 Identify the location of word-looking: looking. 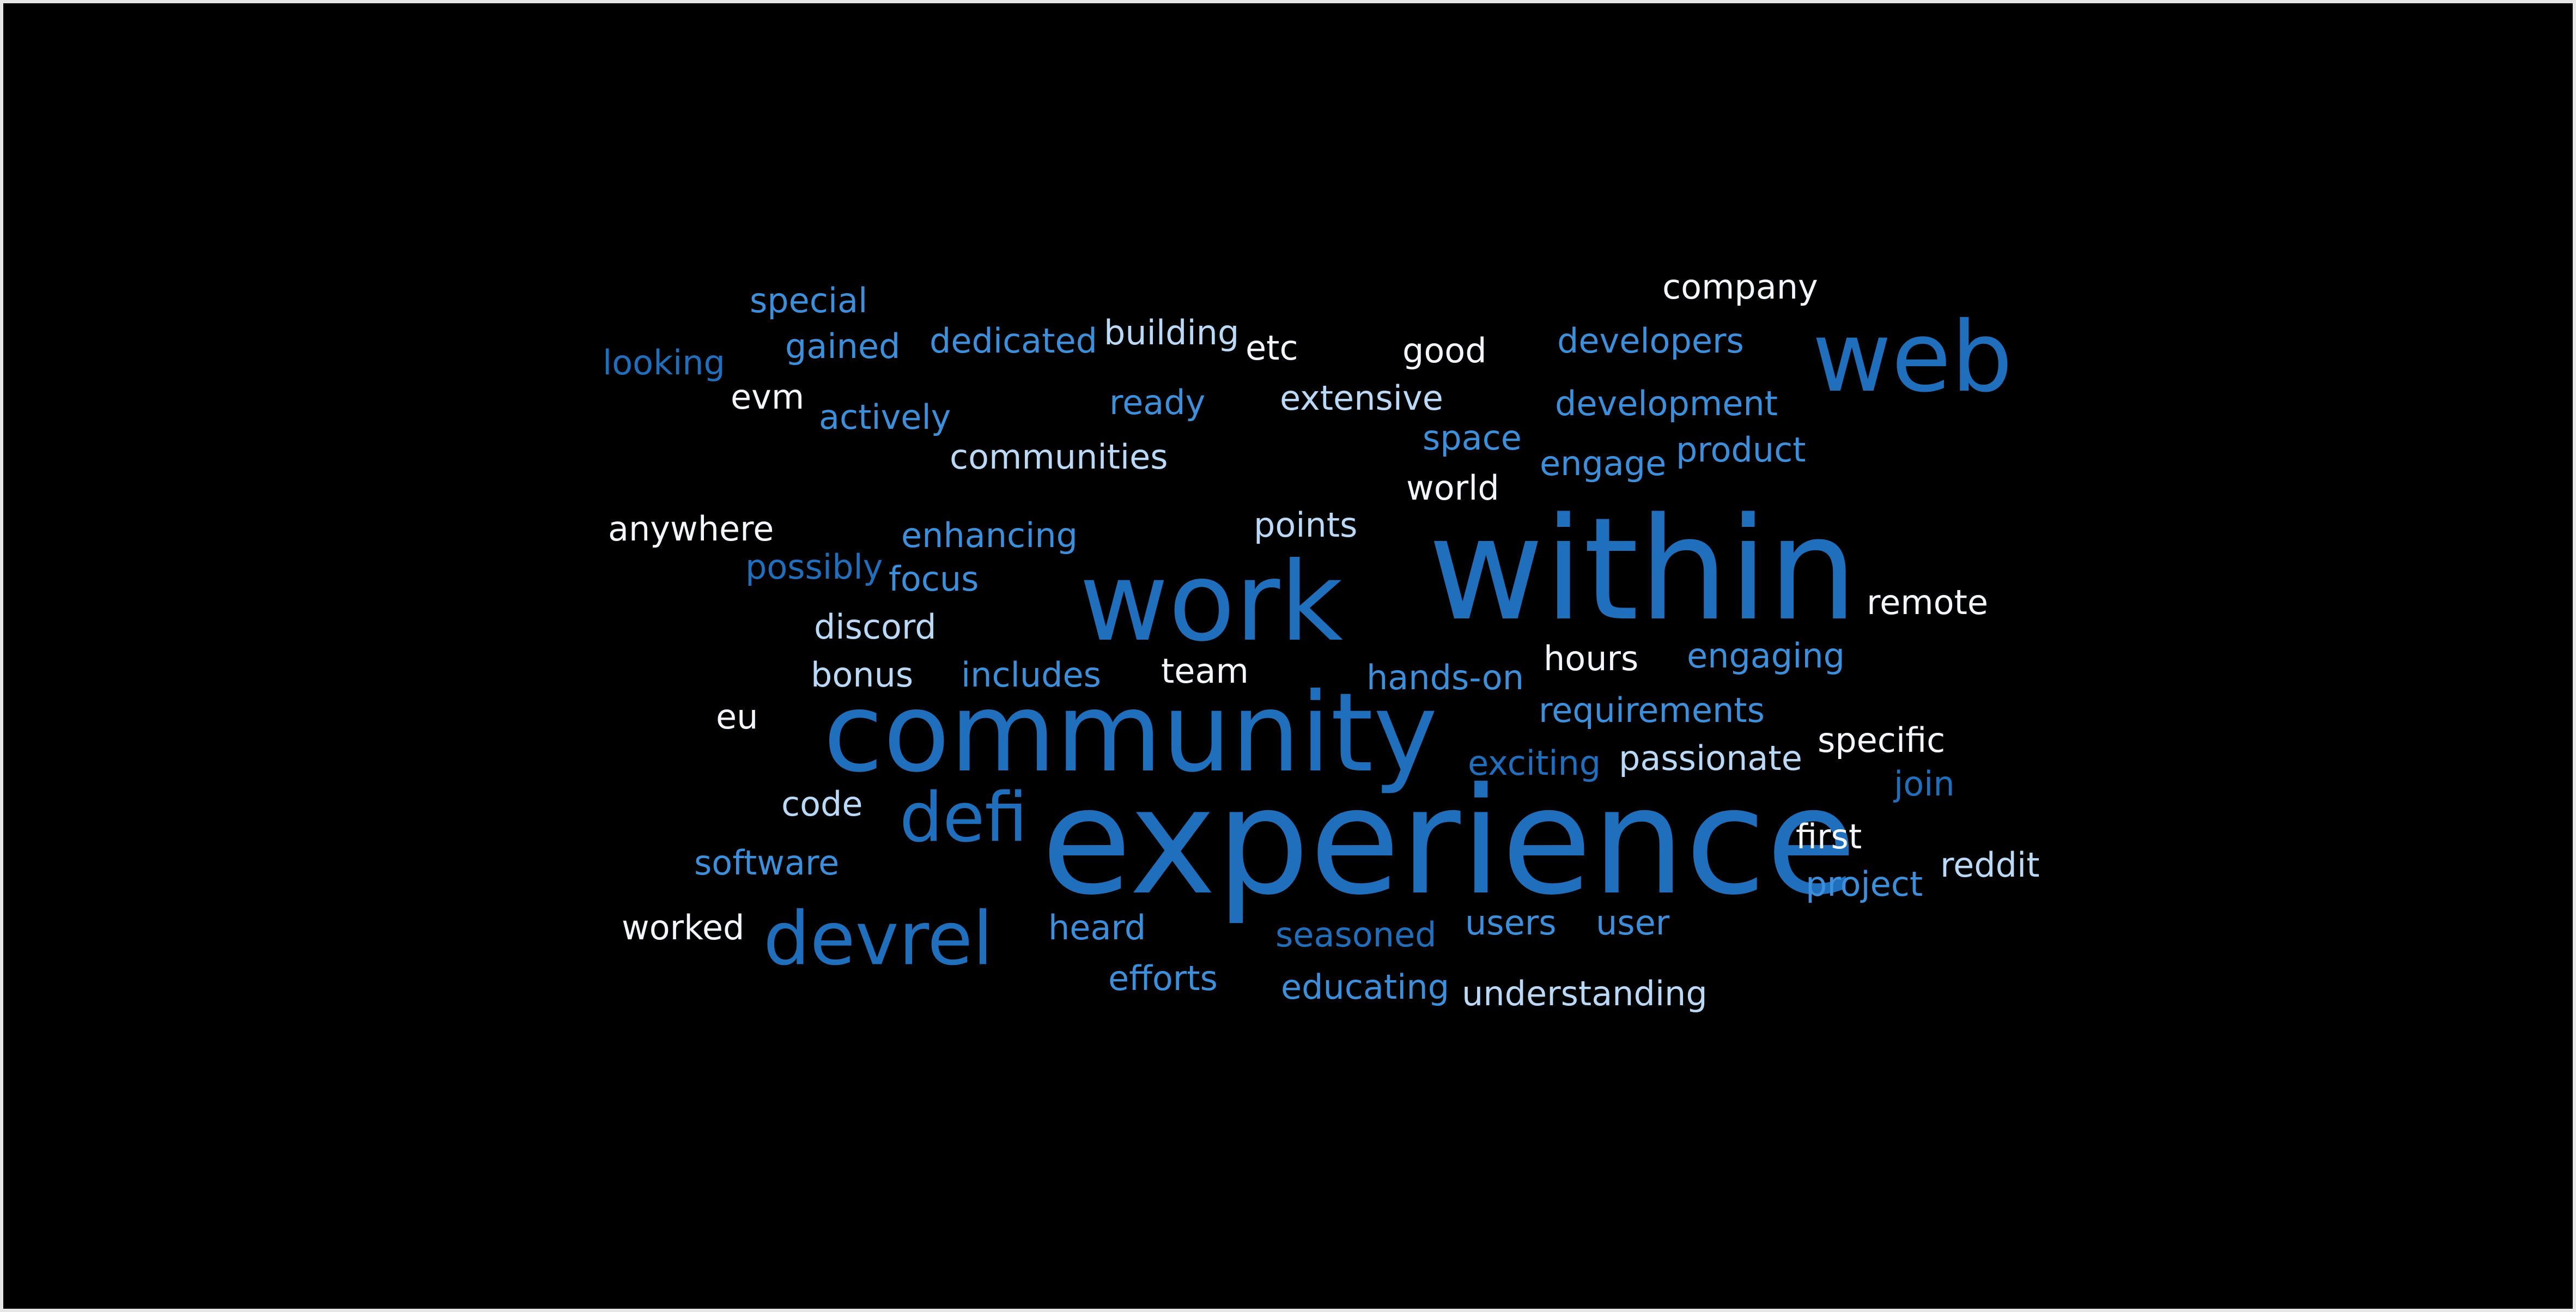
(664, 363).